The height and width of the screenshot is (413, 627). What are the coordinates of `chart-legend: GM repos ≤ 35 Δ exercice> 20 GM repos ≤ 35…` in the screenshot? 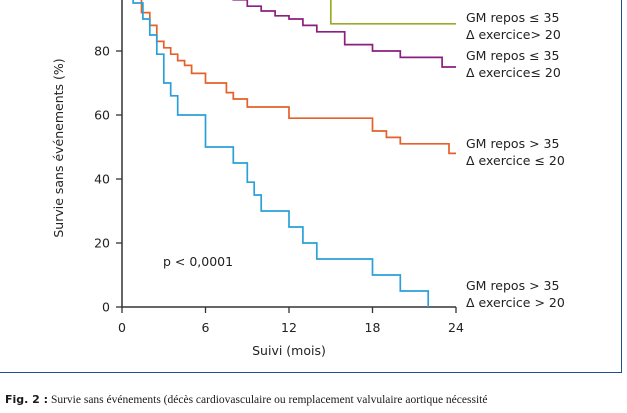 It's located at (515, 160).